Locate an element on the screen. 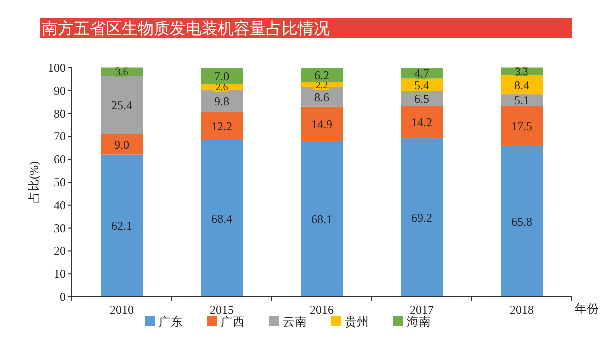 The image size is (600, 345). x-tick-label: 2018 is located at coordinates (522, 310).